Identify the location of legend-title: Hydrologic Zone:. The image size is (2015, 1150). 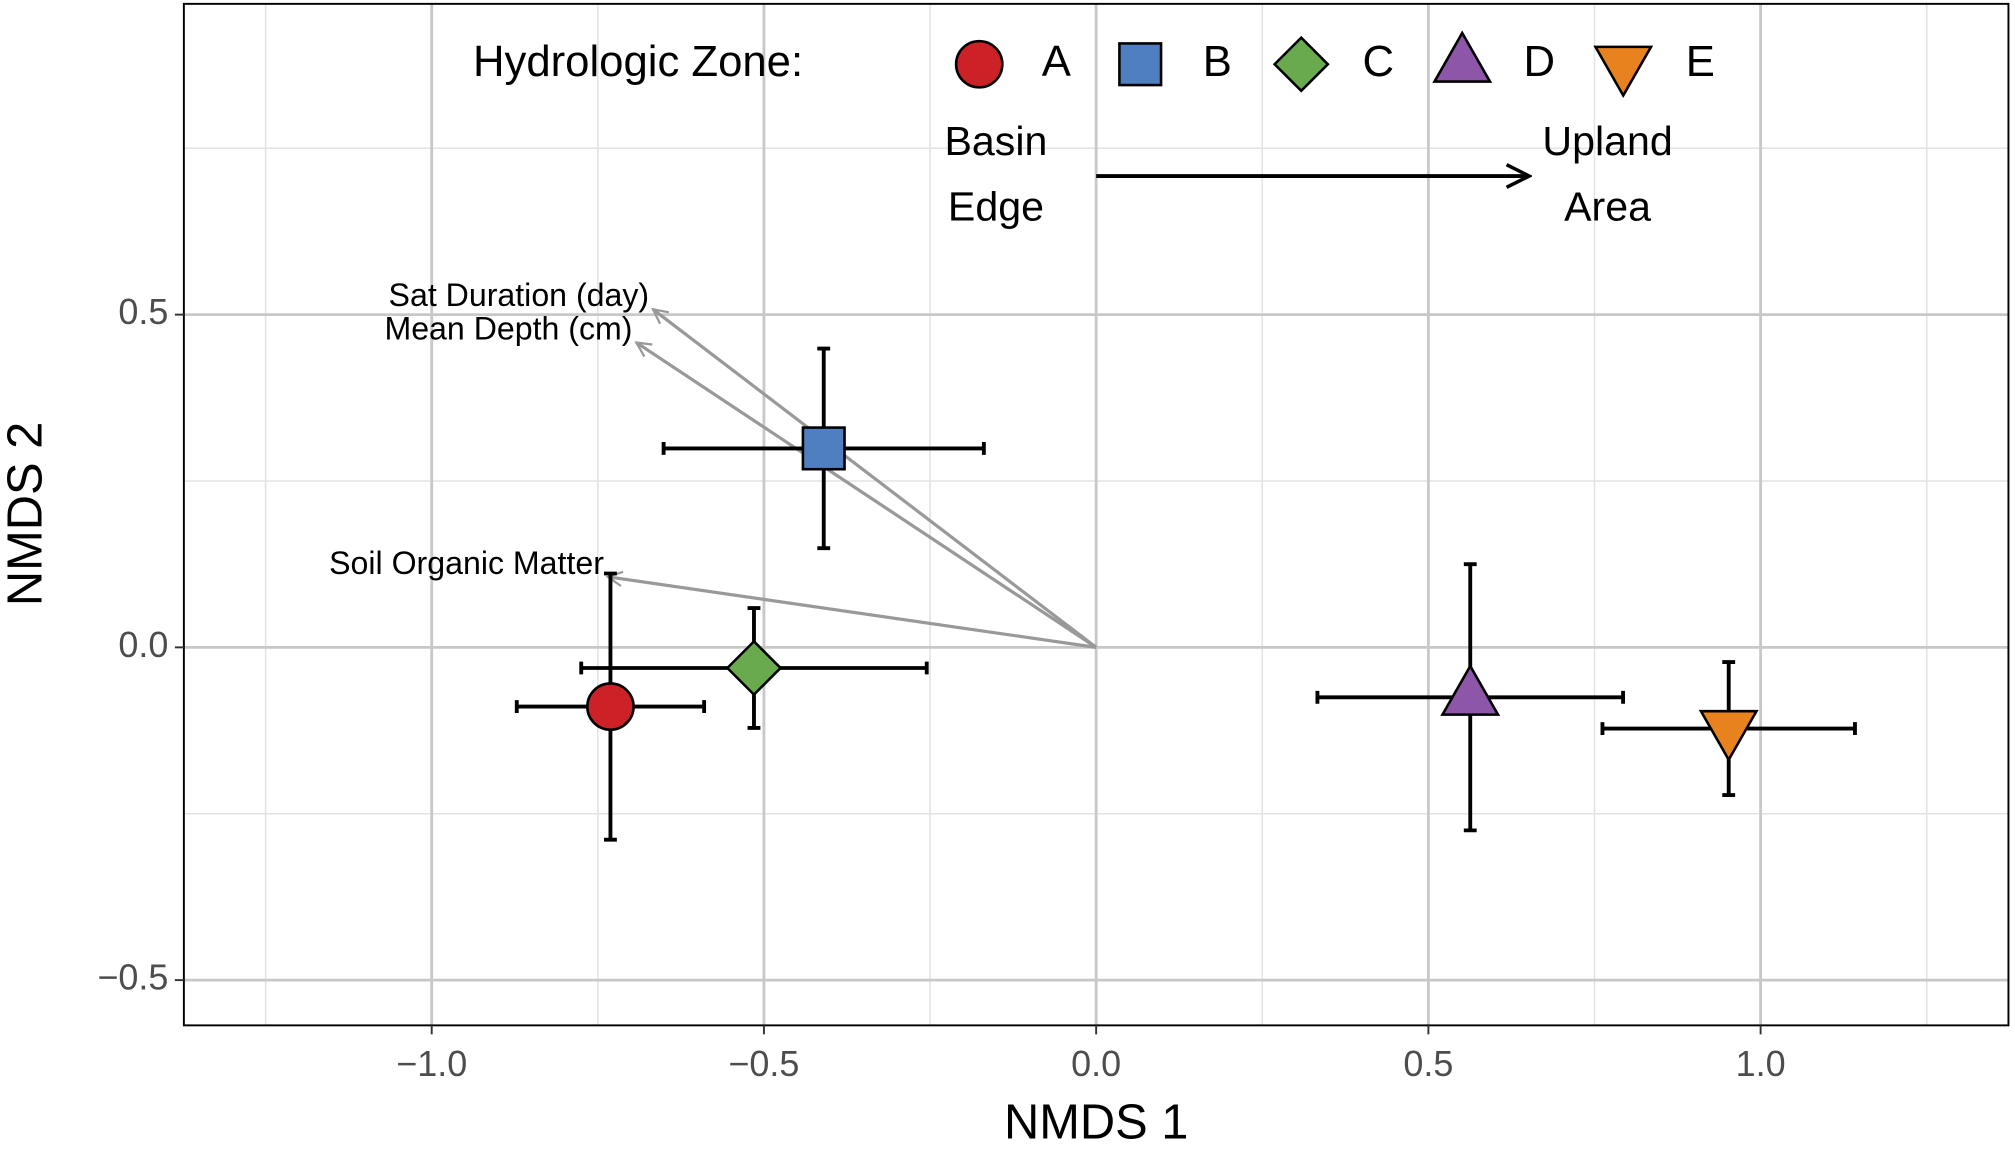
(638, 61).